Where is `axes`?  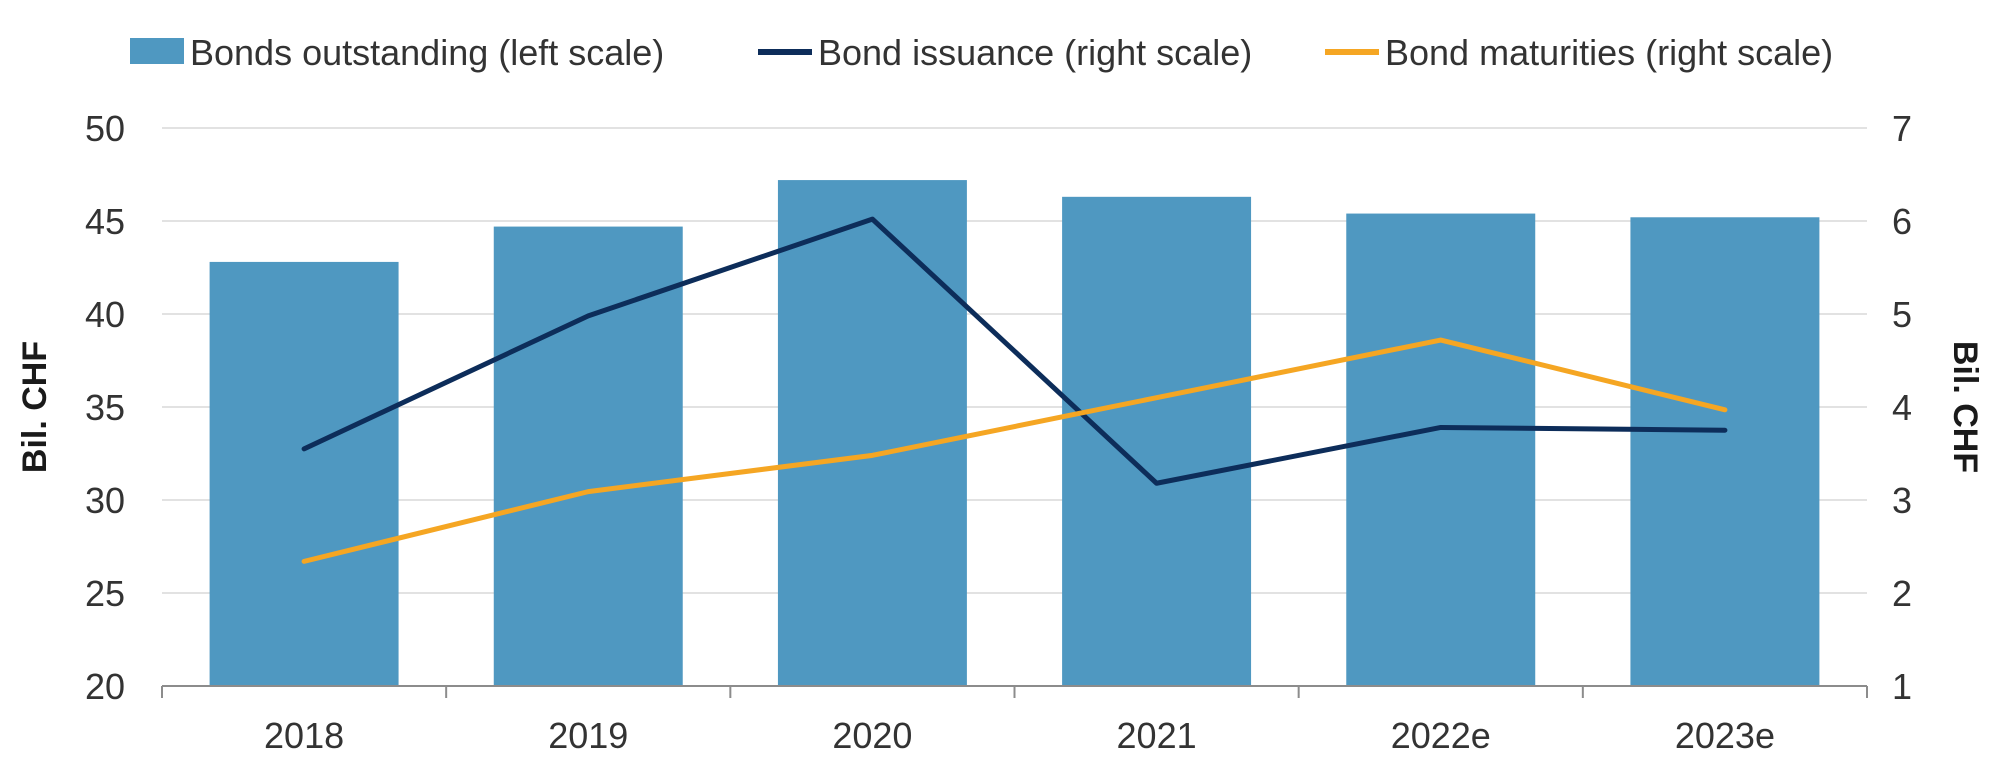
axes is located at coordinates (1014, 691).